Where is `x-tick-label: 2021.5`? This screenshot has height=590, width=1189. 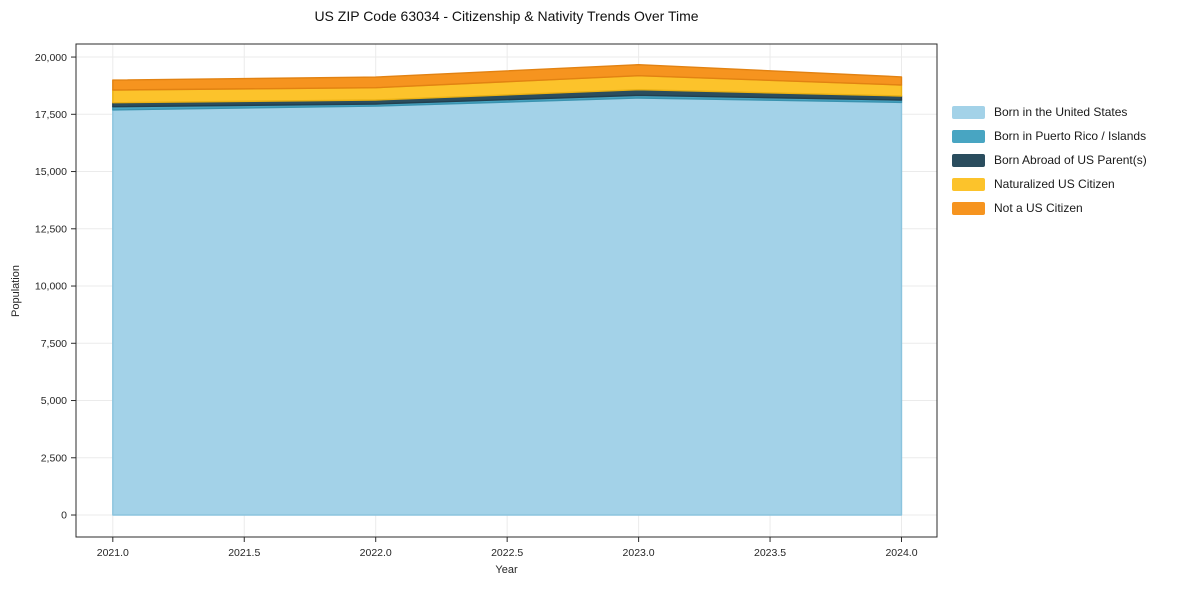 x-tick-label: 2021.5 is located at coordinates (244, 553).